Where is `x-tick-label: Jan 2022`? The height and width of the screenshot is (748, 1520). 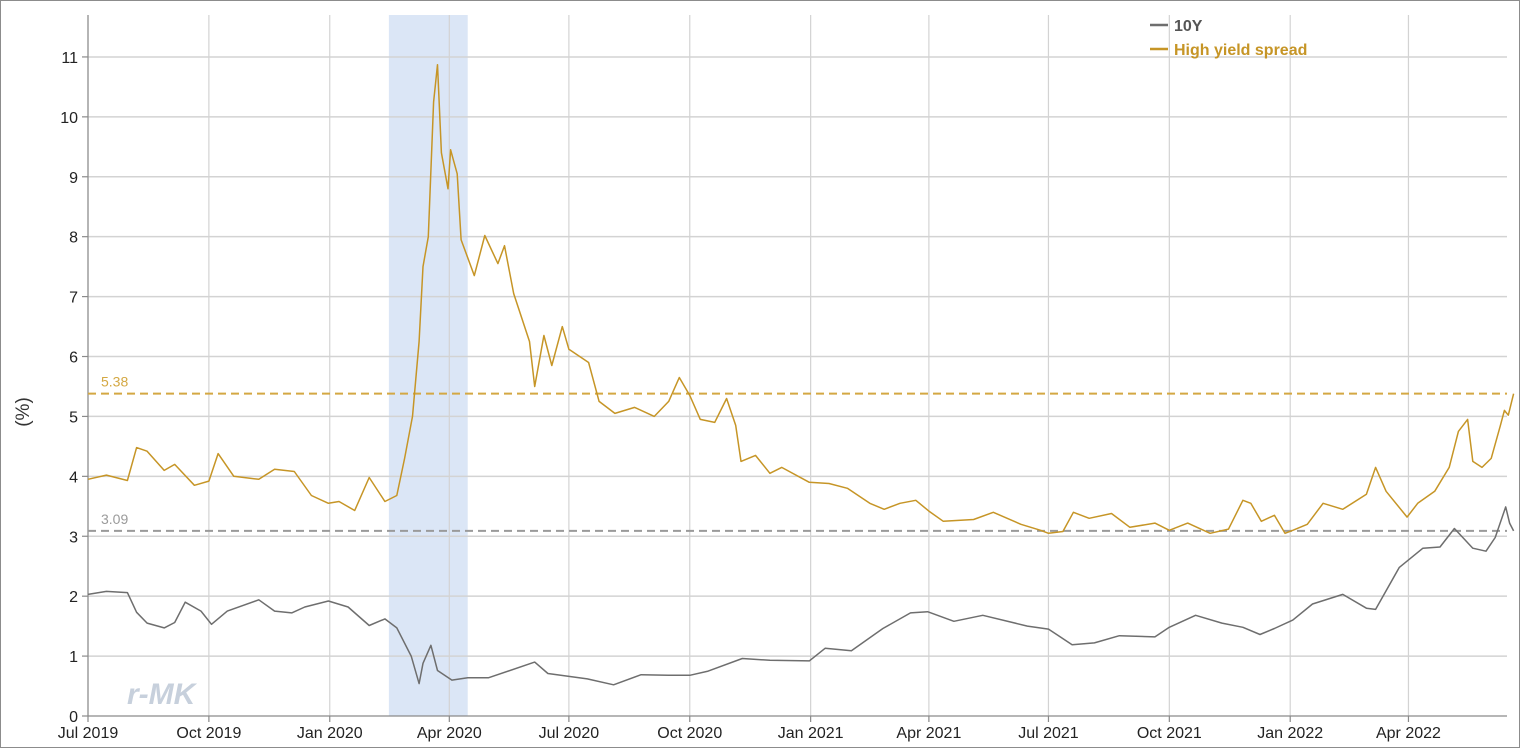
x-tick-label: Jan 2022 is located at coordinates (1290, 733).